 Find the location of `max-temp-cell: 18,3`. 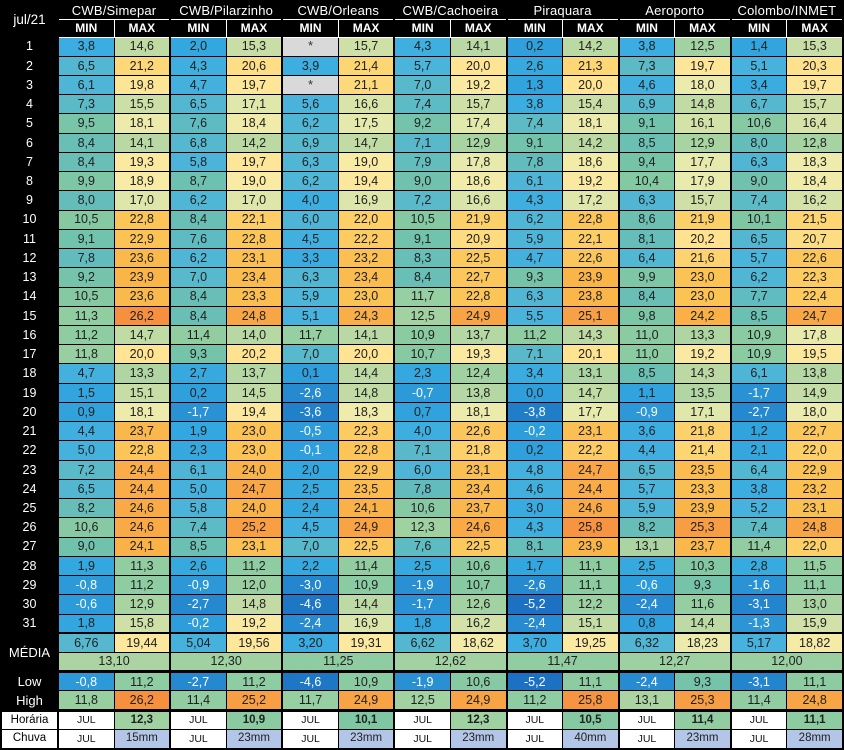

max-temp-cell: 18,3 is located at coordinates (815, 162).